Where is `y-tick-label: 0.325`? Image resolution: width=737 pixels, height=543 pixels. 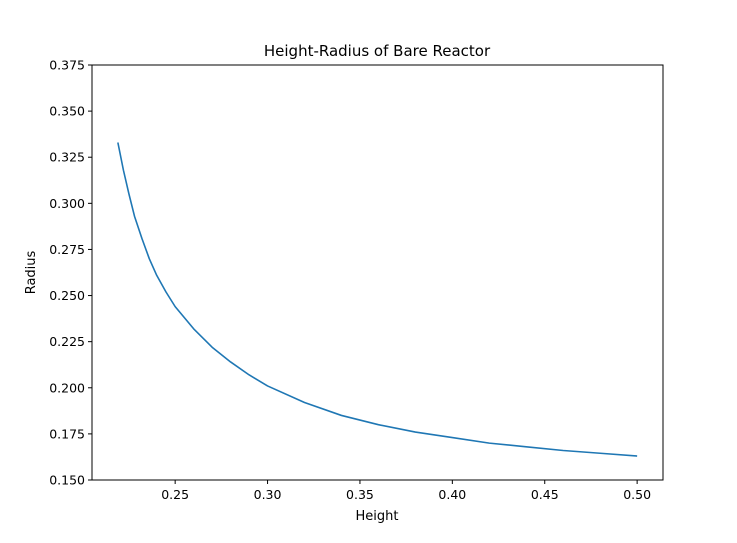 y-tick-label: 0.325 is located at coordinates (67, 157).